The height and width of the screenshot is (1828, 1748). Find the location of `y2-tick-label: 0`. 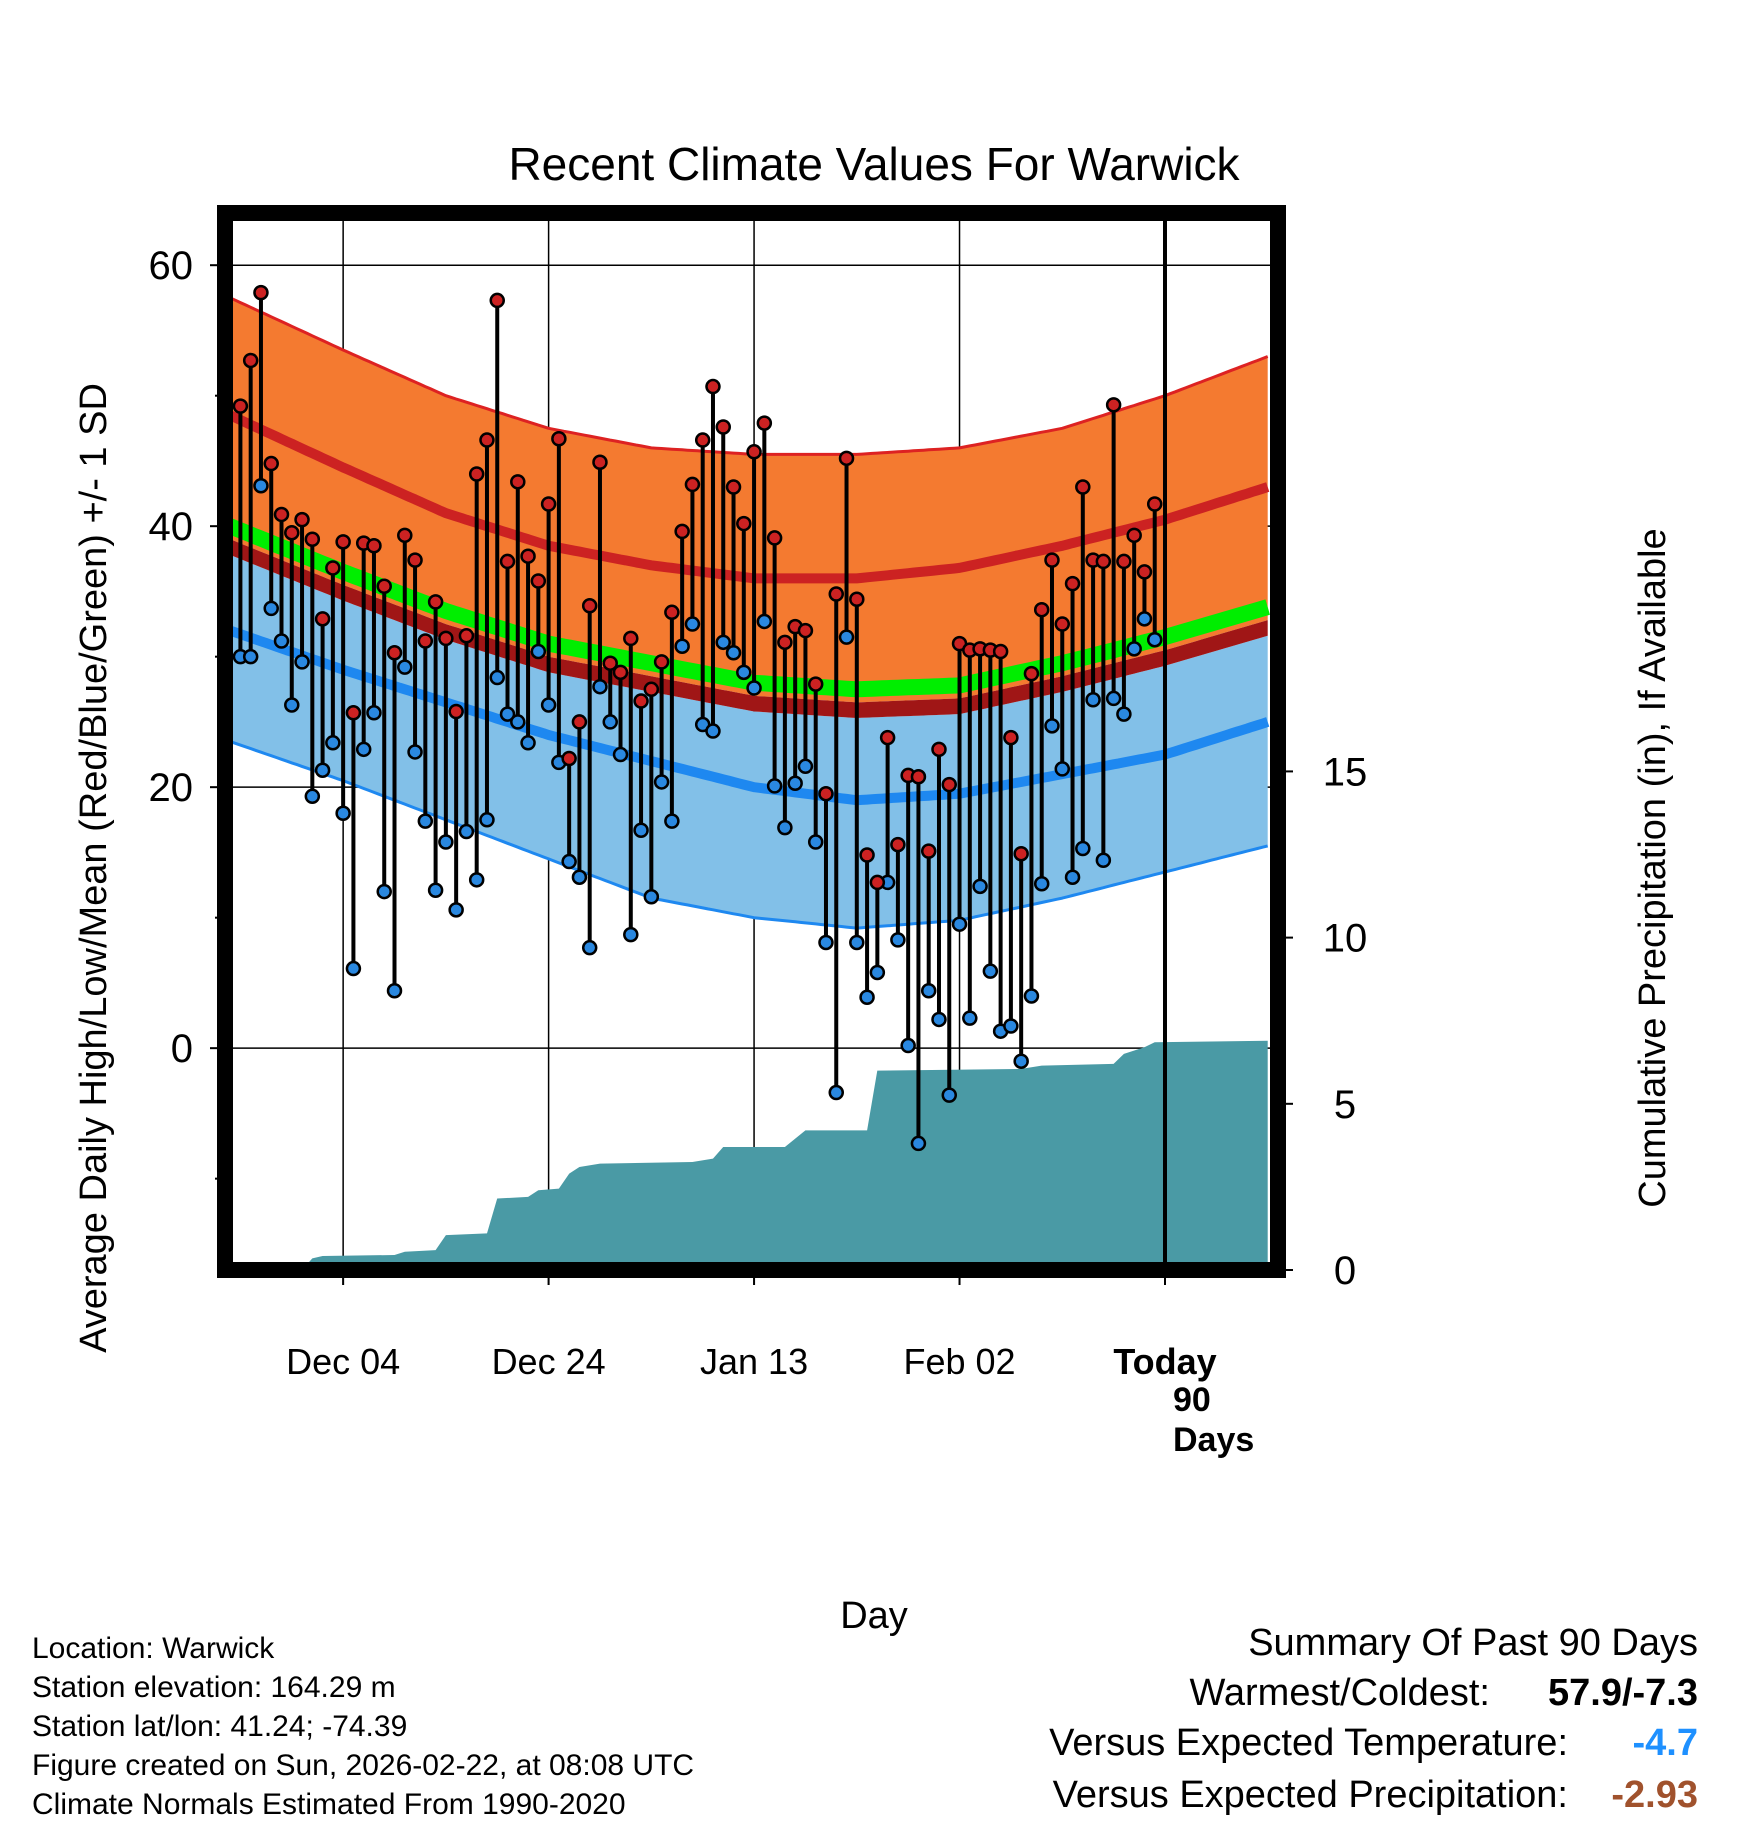

y2-tick-label: 0 is located at coordinates (1345, 1271).